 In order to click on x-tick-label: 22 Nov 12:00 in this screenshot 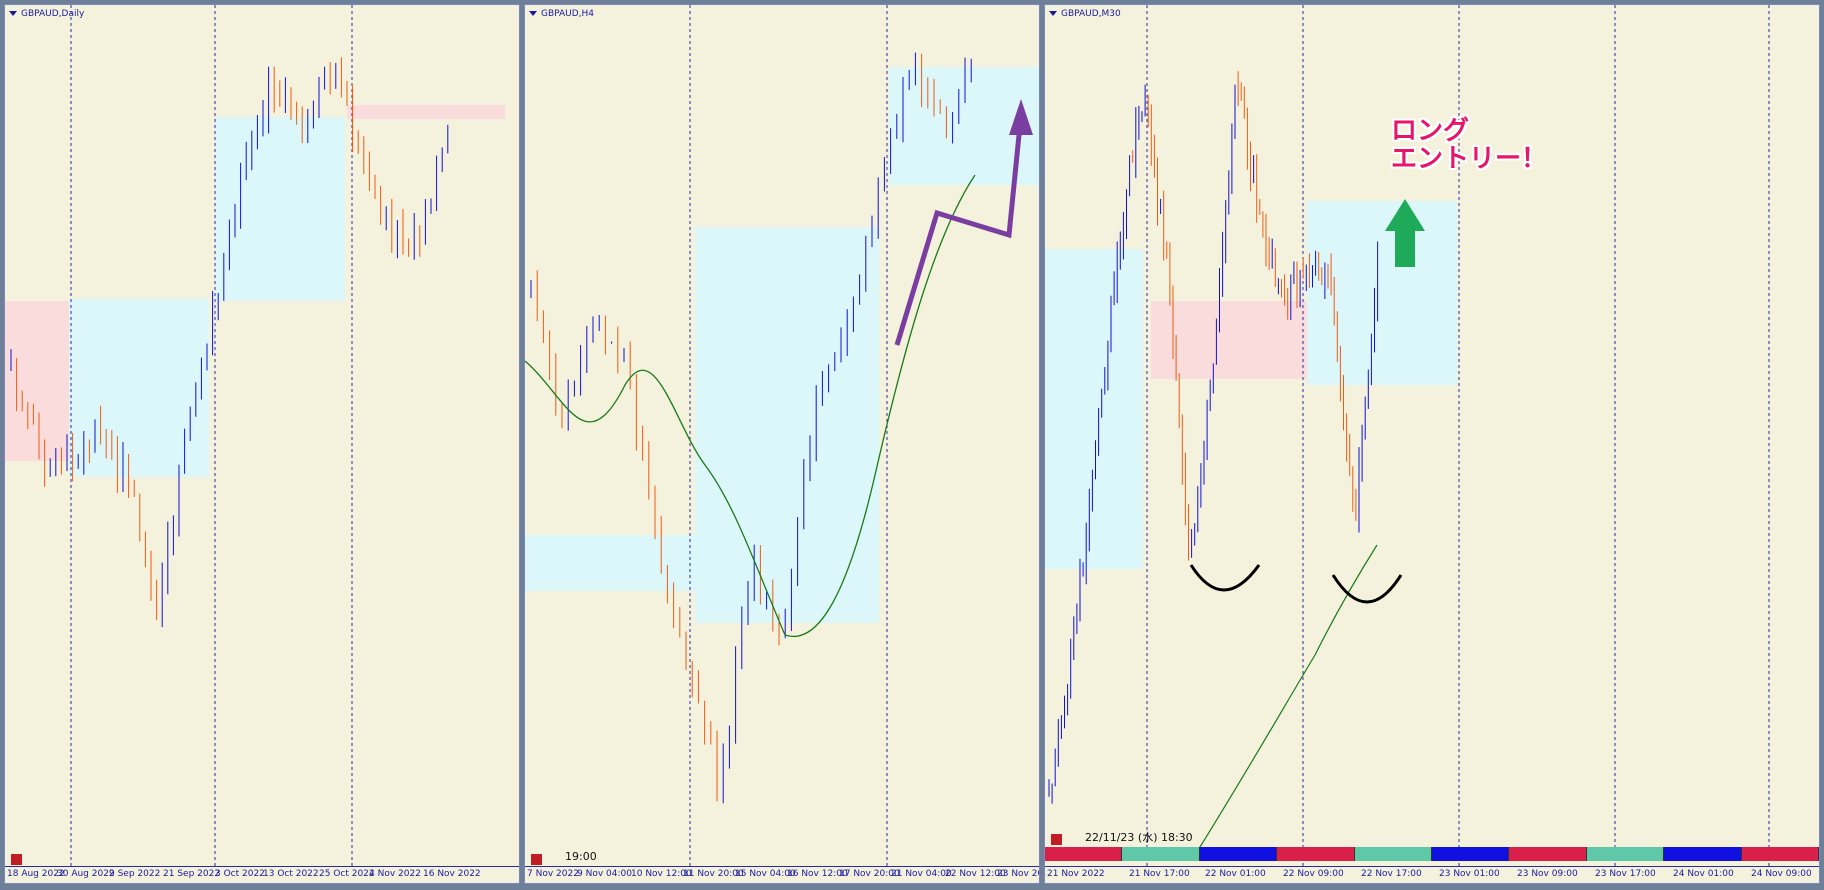, I will do `click(975, 874)`.